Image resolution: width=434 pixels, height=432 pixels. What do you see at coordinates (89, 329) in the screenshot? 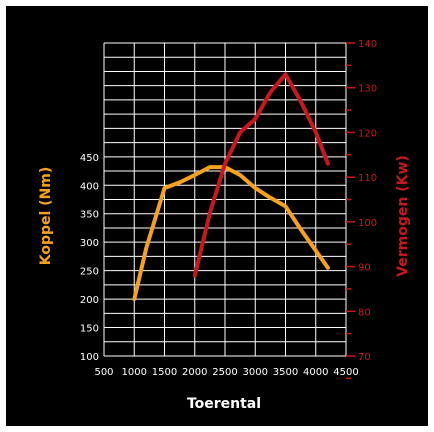
I see `y-left-tick-label: 150` at bounding box center [89, 329].